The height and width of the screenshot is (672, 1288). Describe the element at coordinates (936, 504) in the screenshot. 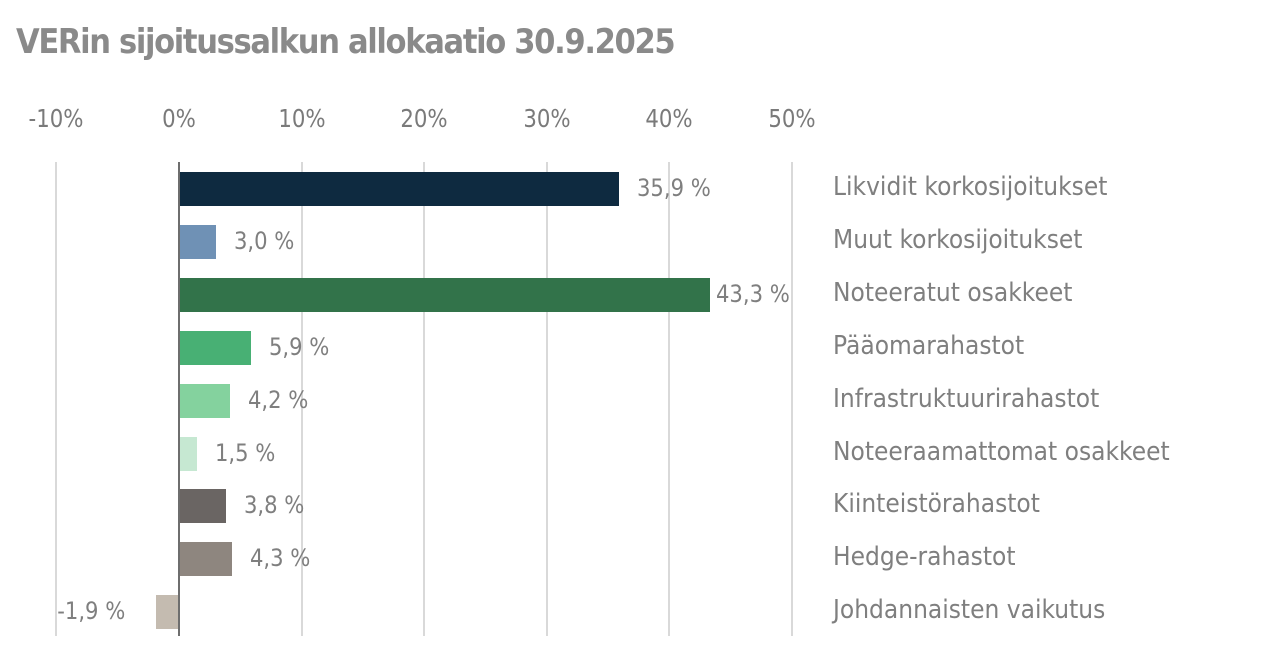

I see `category-label: Kiinteistörahastot` at that location.